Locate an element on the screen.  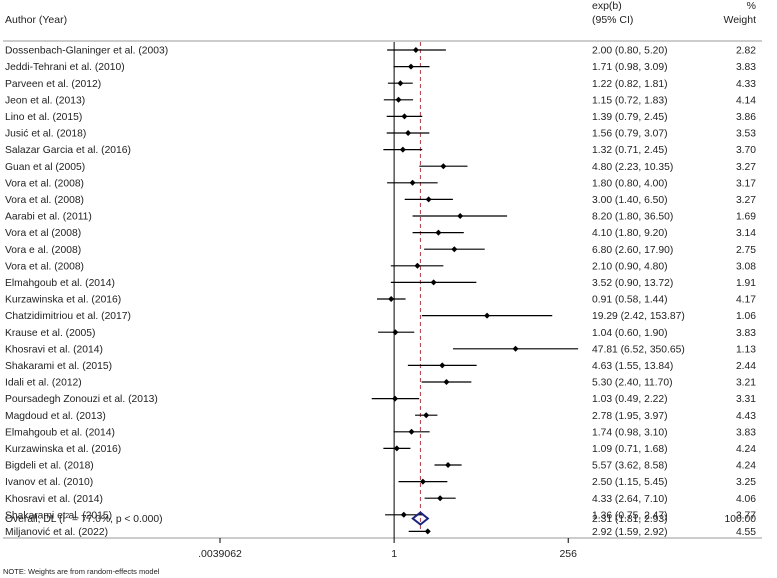
x-axis-ticks: .0039062 1 256 is located at coordinates (387, 549).